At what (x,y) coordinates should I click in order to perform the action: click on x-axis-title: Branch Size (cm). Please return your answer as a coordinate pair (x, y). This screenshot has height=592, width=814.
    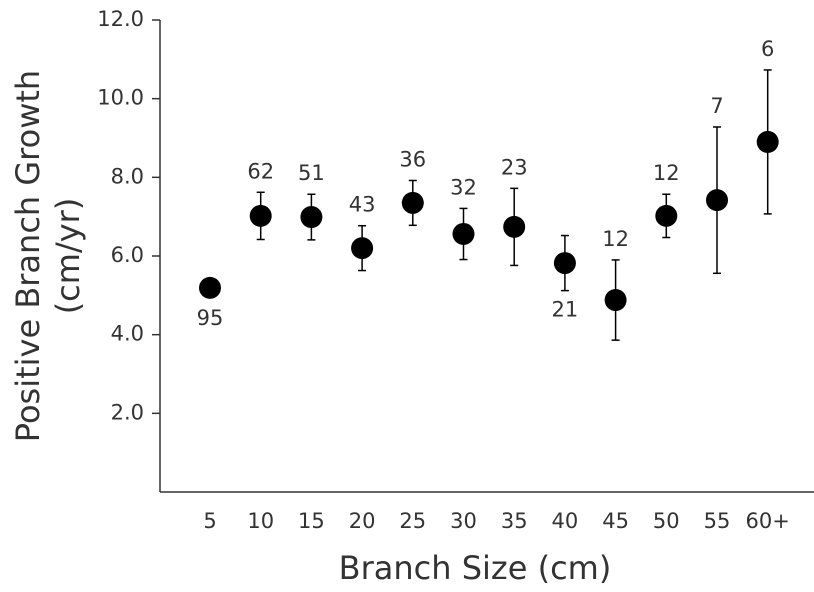
    Looking at the image, I should click on (475, 568).